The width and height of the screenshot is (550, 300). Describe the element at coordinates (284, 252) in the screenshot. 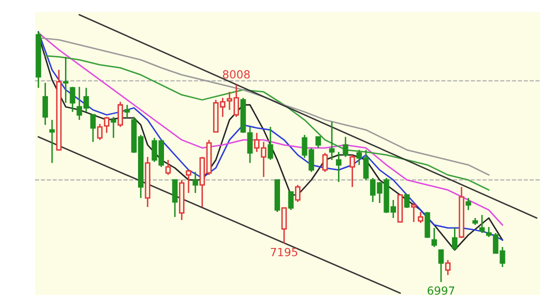

I see `annotation: 7195` at that location.